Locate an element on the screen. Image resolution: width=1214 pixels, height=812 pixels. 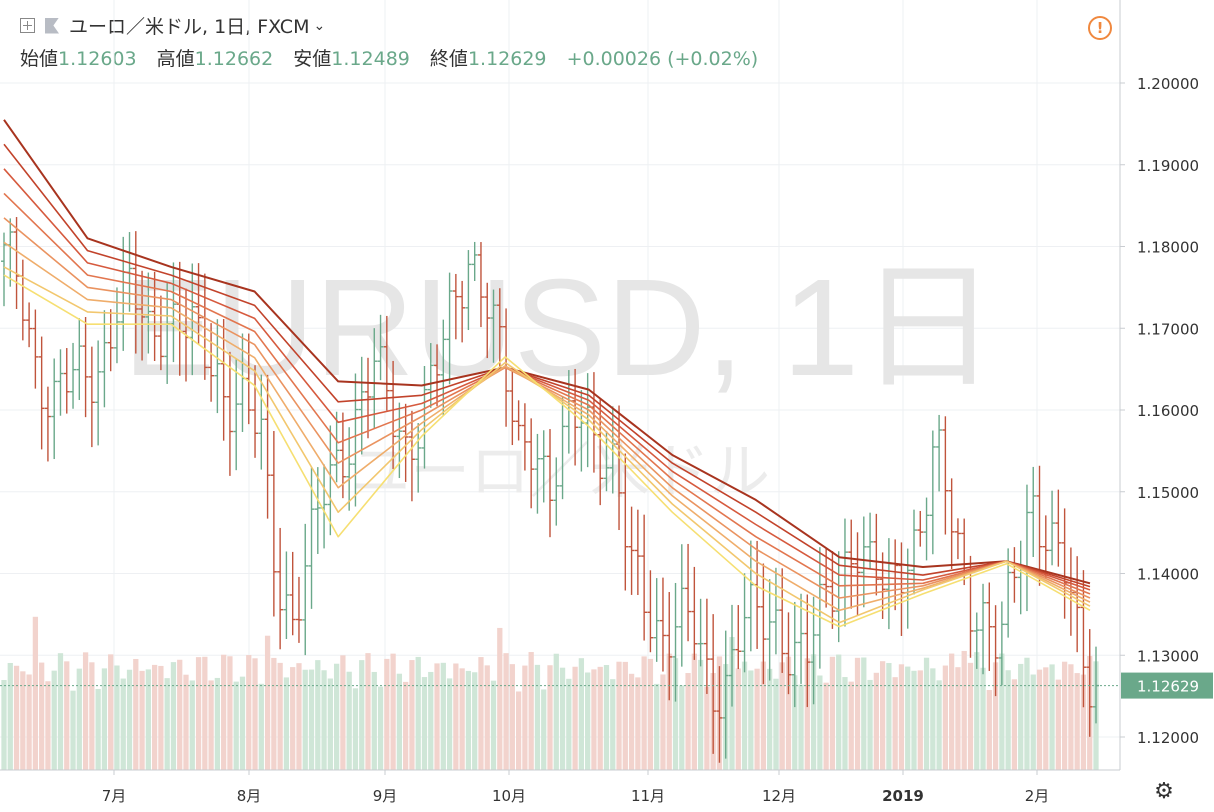
y-tick-label: 1.14000 is located at coordinates (1168, 575).